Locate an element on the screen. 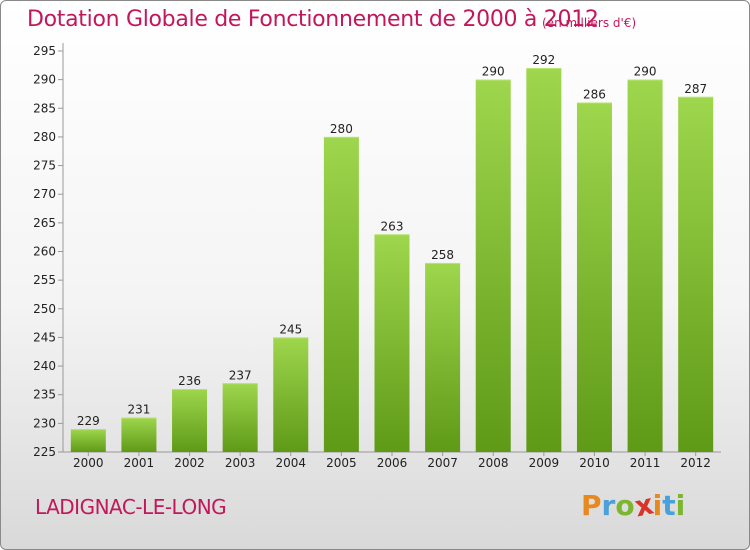  logo-letter: r is located at coordinates (608, 505).